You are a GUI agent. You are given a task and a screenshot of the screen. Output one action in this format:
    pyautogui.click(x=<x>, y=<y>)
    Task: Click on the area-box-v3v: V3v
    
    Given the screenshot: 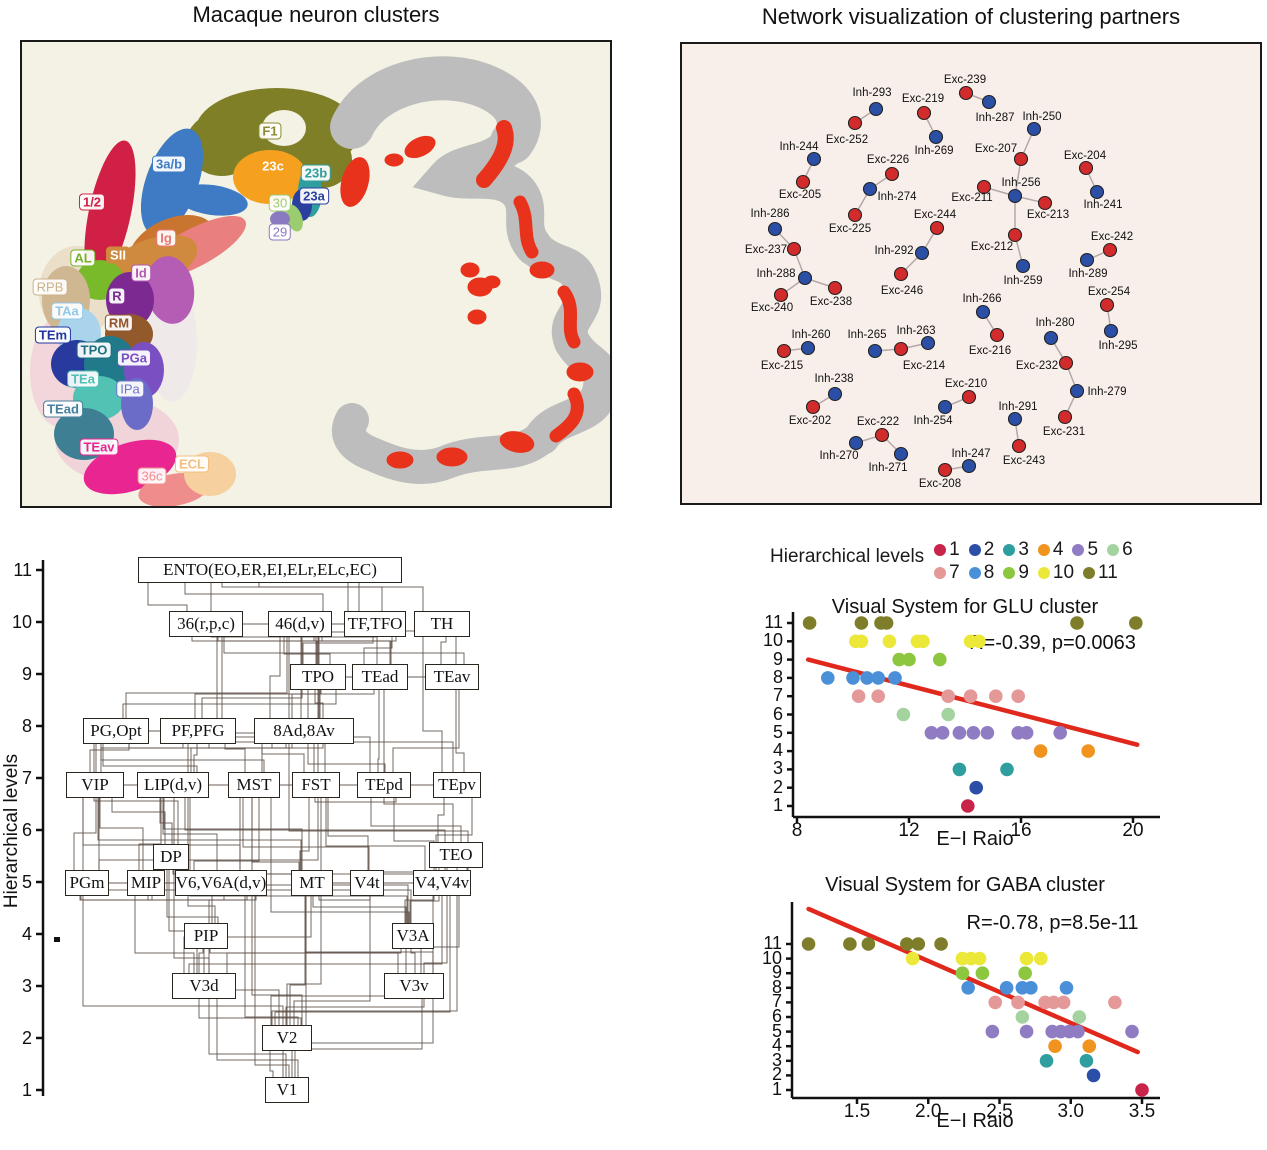 What is the action you would take?
    pyautogui.click(x=414, y=986)
    